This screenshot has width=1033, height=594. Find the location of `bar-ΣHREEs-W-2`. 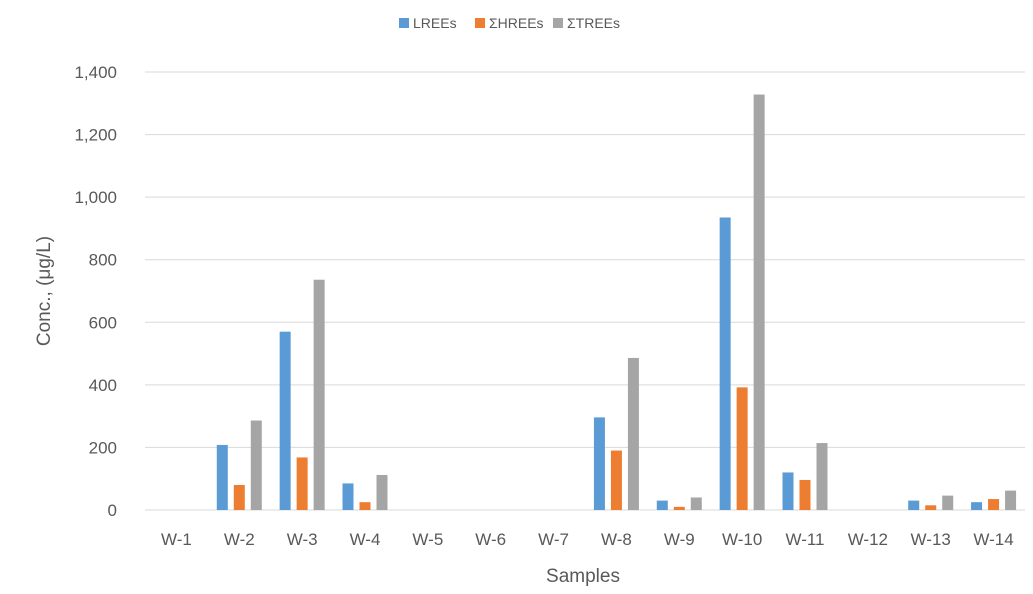

bar-ΣHREEs-W-2 is located at coordinates (239, 497).